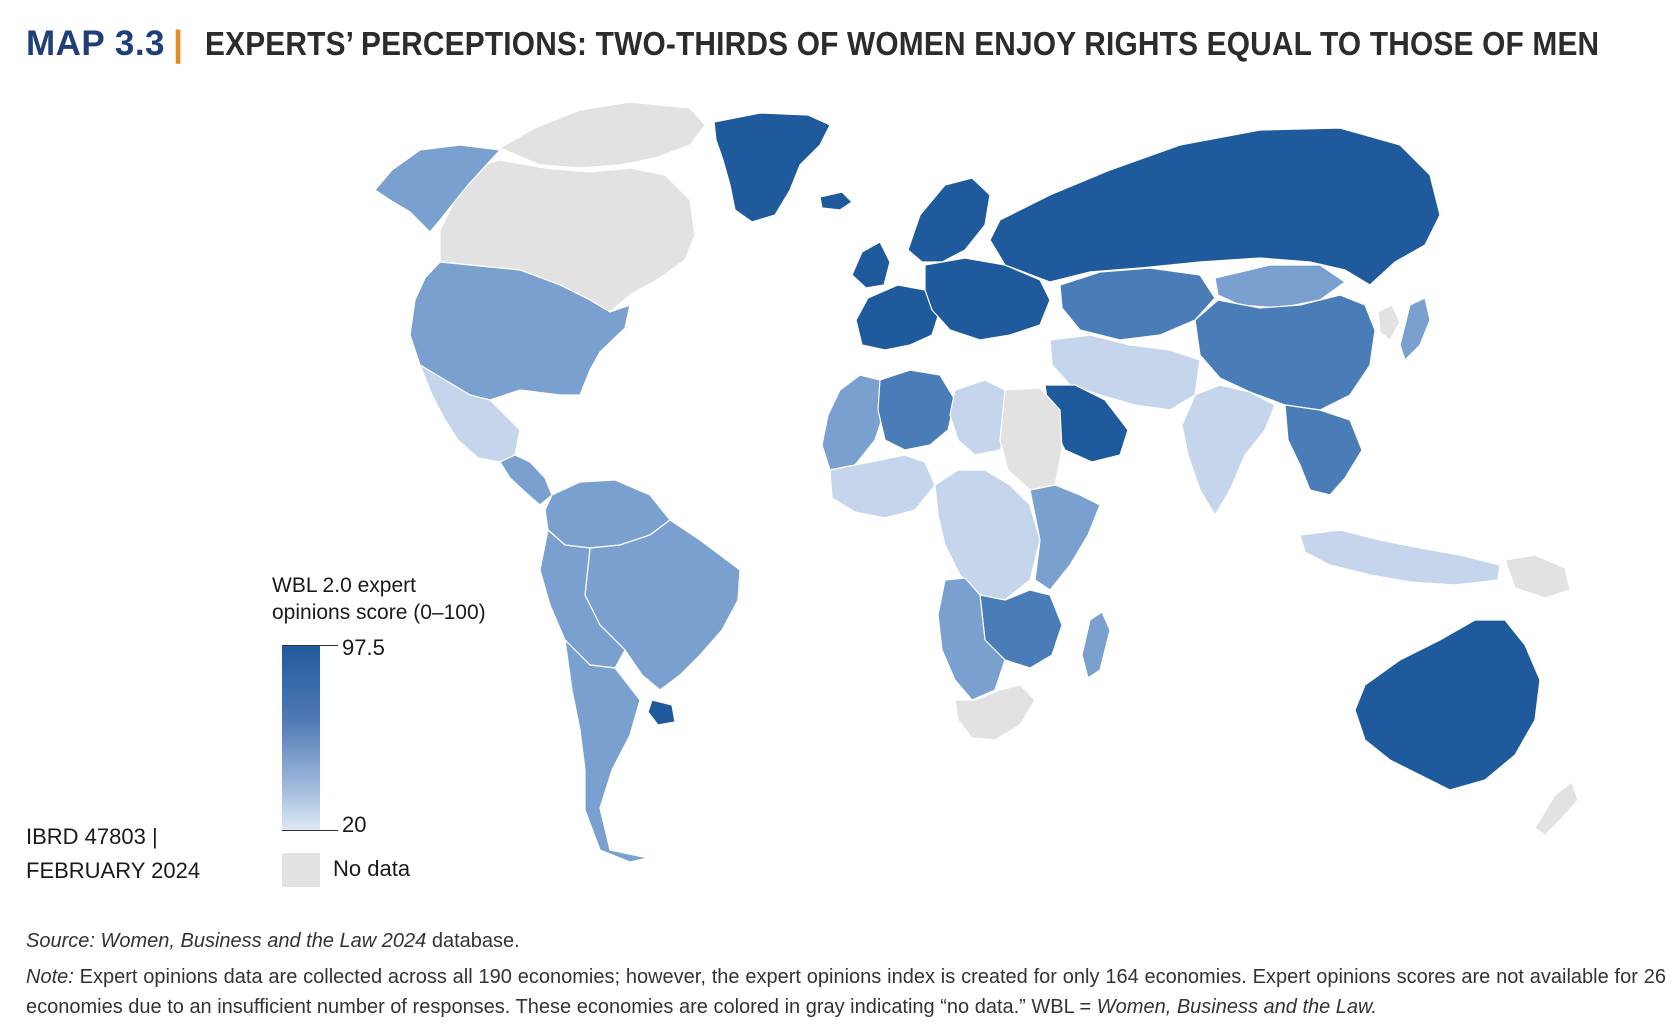 This screenshot has height=1030, width=1678. I want to click on region-uruguay, so click(661, 712).